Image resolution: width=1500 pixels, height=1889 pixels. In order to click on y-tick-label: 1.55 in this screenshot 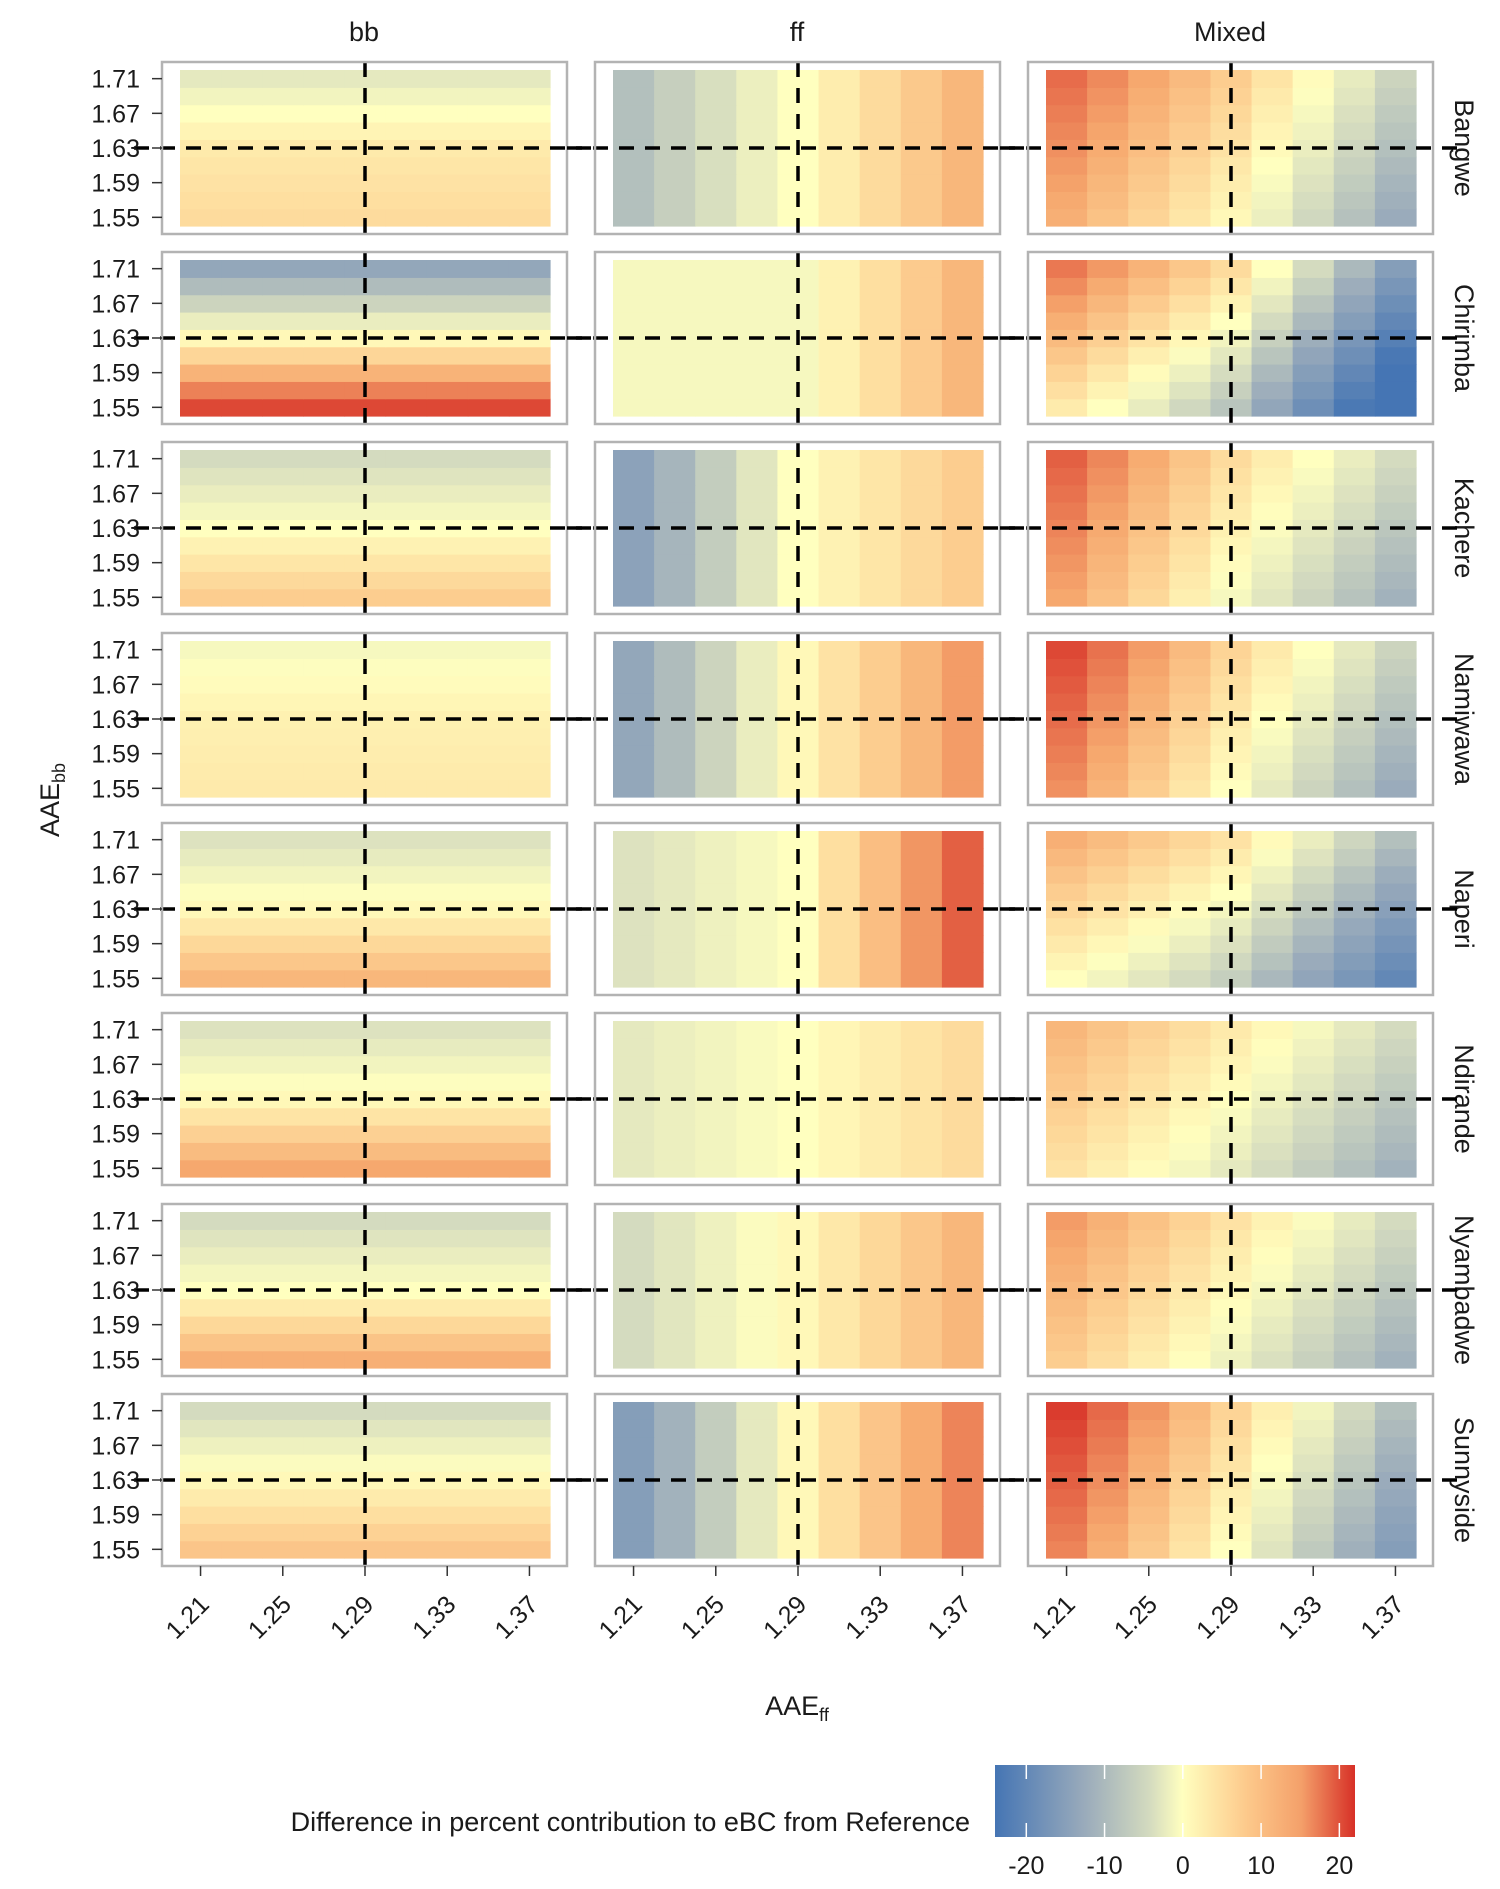, I will do `click(115, 408)`.